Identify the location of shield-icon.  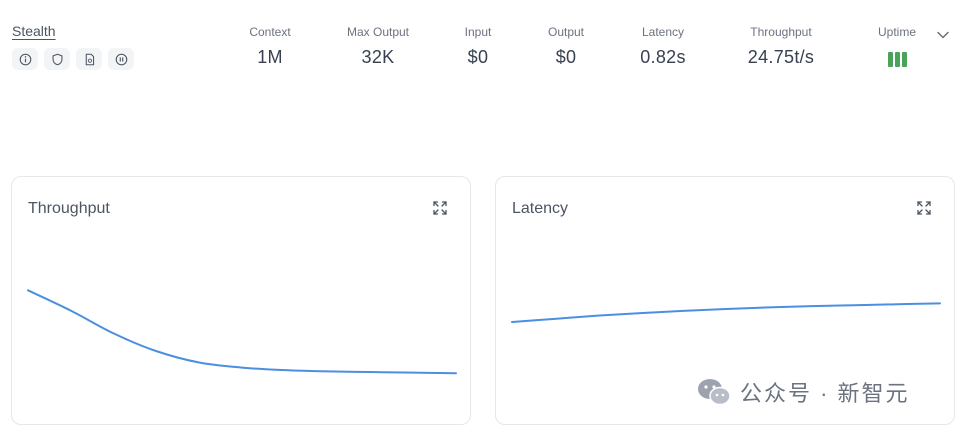
(57, 59).